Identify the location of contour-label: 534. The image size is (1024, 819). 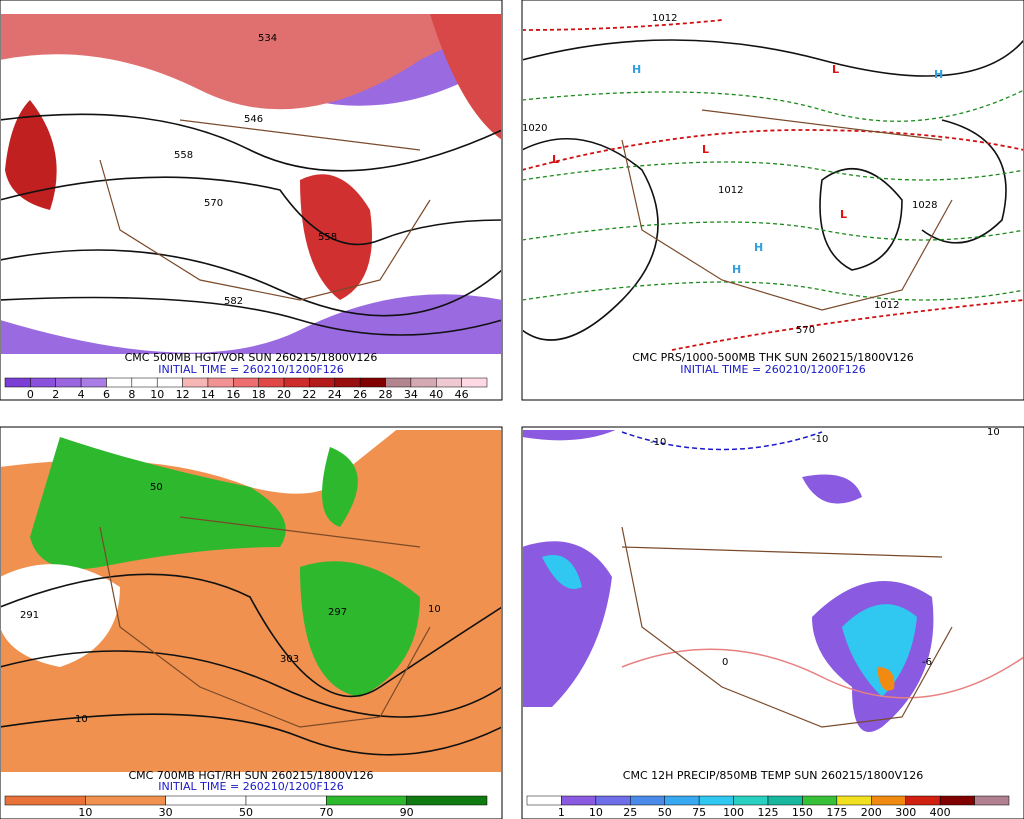
(267, 38).